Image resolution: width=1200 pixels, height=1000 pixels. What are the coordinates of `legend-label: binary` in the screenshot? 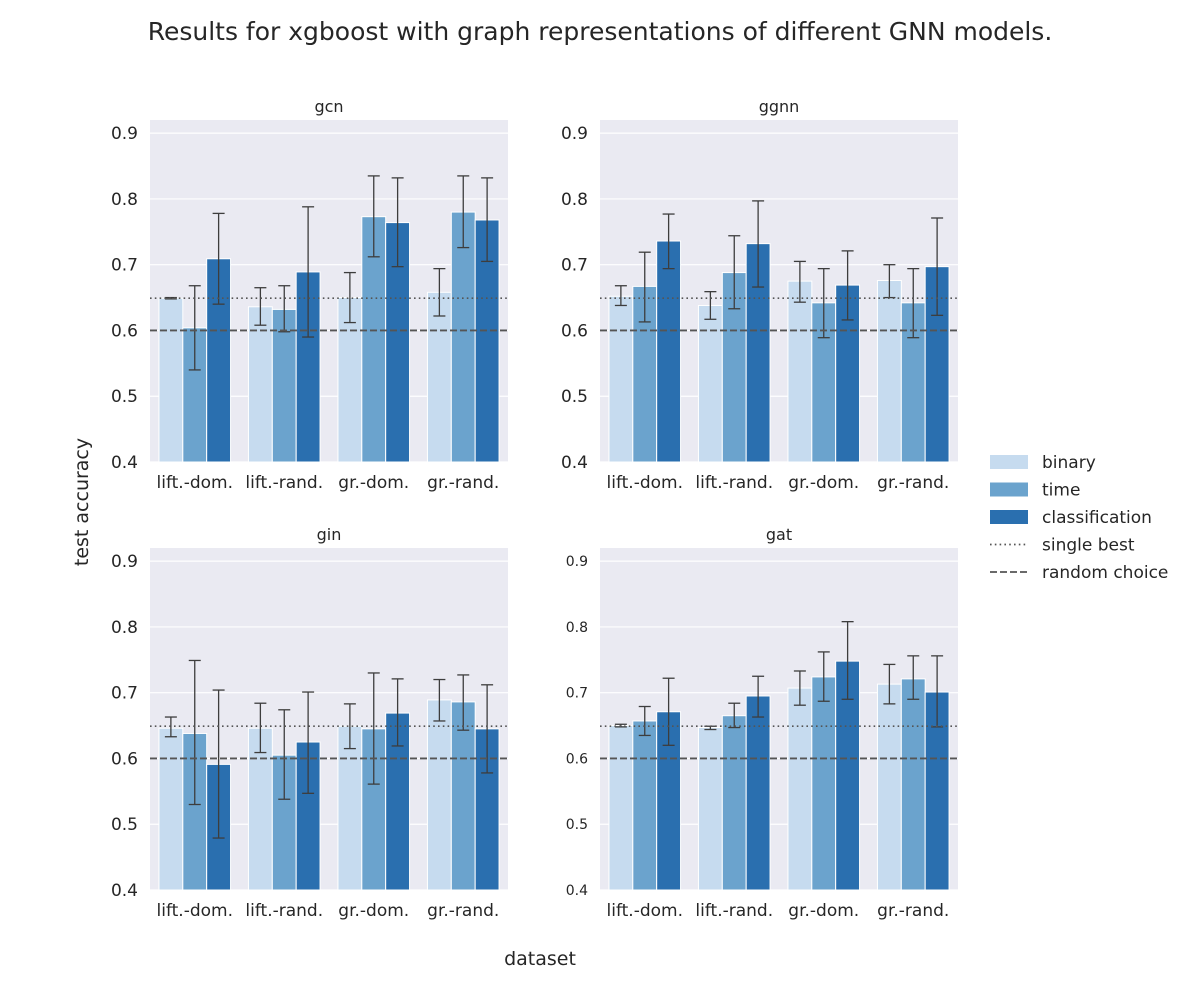 It's located at (1069, 463).